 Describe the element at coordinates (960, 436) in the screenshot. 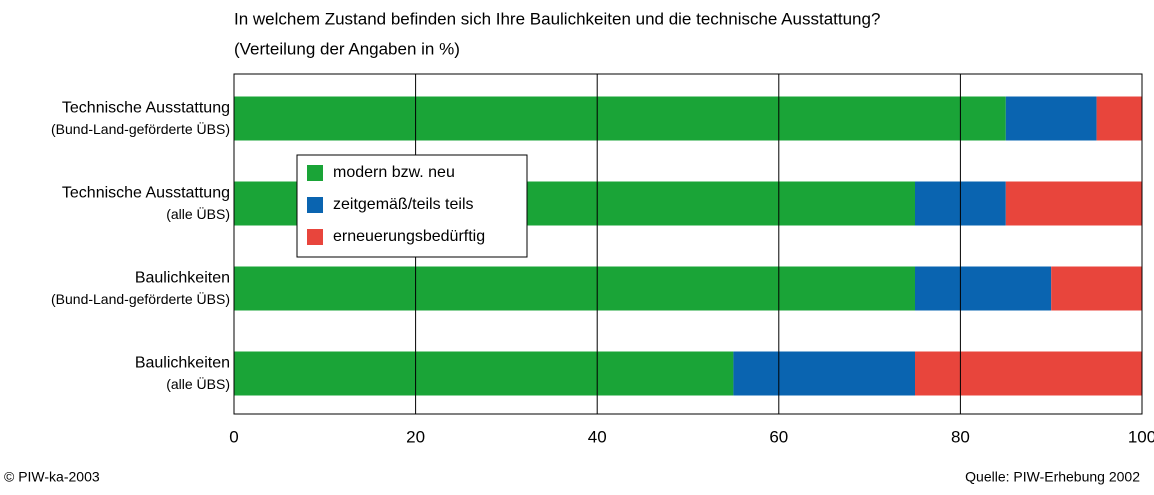

I see `x-tick-label: 80` at that location.